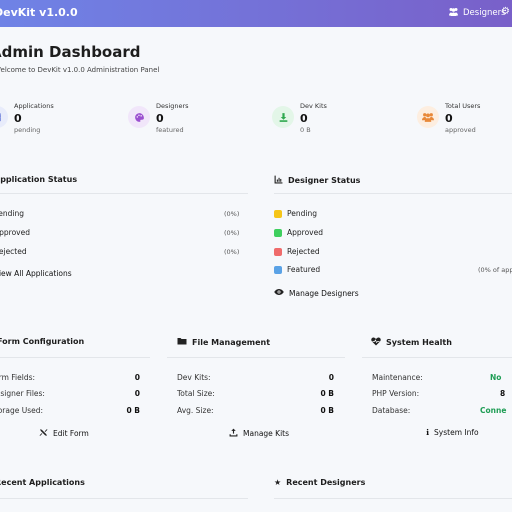 The height and width of the screenshot is (512, 512). What do you see at coordinates (266, 433) in the screenshot?
I see `manage-kits-label: Manage Kits` at bounding box center [266, 433].